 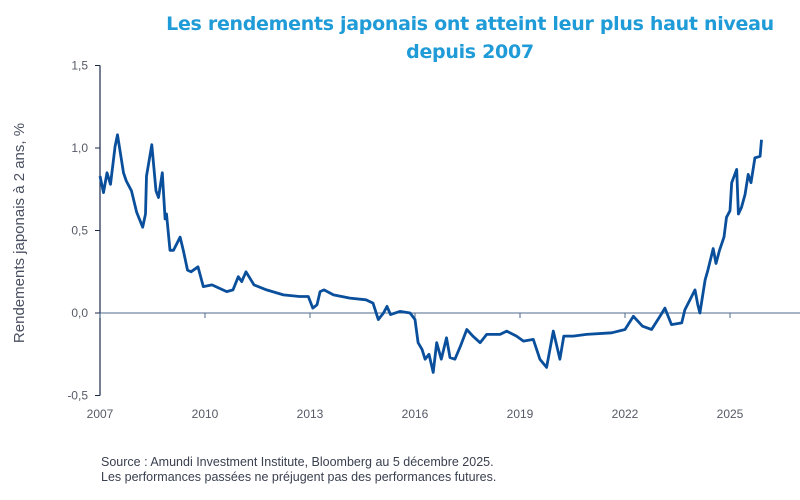 What do you see at coordinates (79, 231) in the screenshot?
I see `y-tick-label: 0,5` at bounding box center [79, 231].